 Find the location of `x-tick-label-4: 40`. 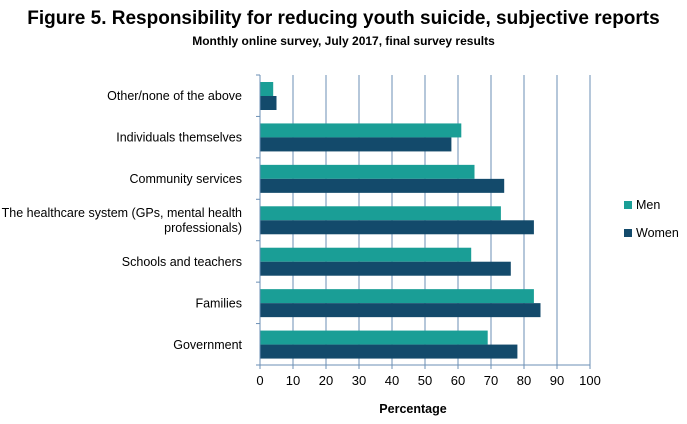

x-tick-label-4: 40 is located at coordinates (392, 380).